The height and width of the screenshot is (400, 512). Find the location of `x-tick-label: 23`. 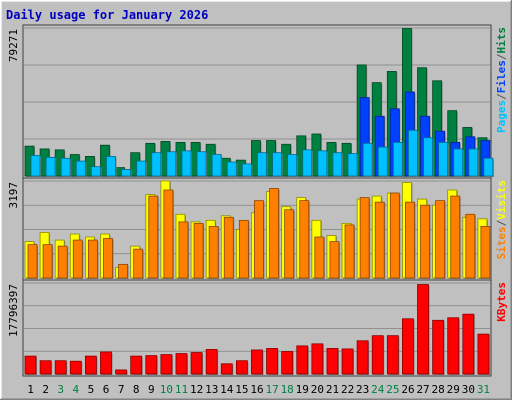

x-tick-label: 23 is located at coordinates (362, 389).